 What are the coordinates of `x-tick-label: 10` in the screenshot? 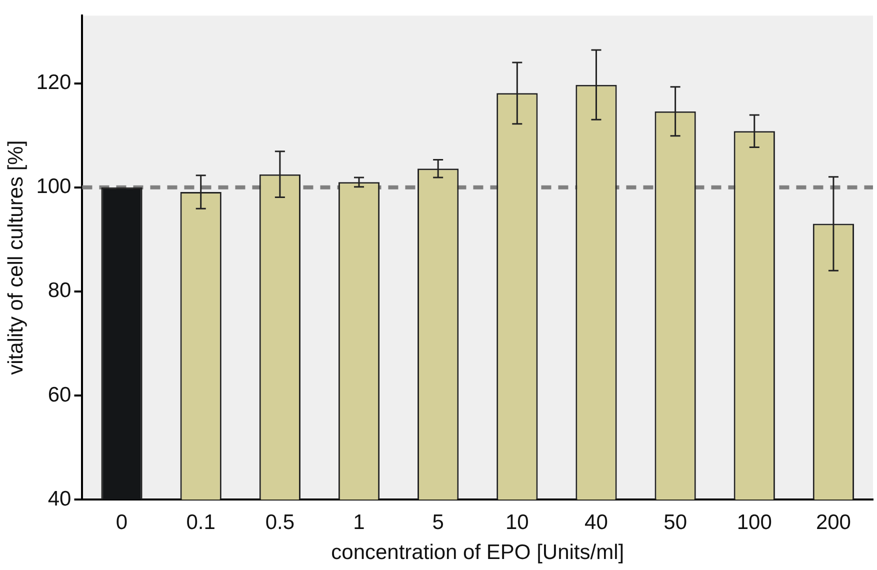 It's located at (517, 522).